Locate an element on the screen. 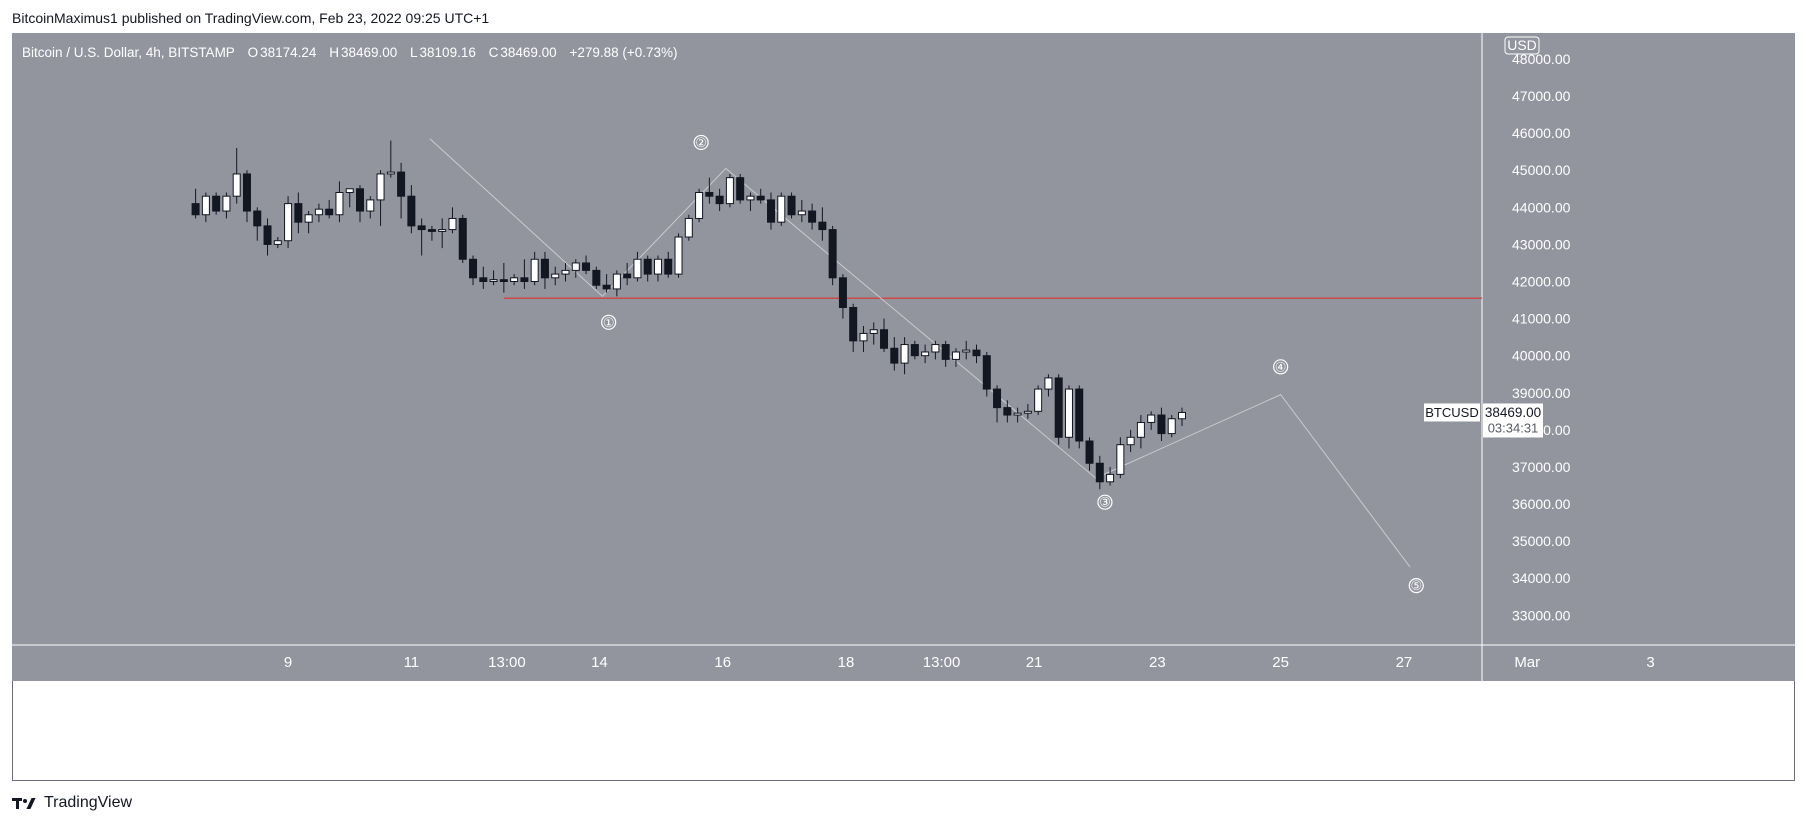 The height and width of the screenshot is (826, 1813). wave-label: ② is located at coordinates (701, 142).